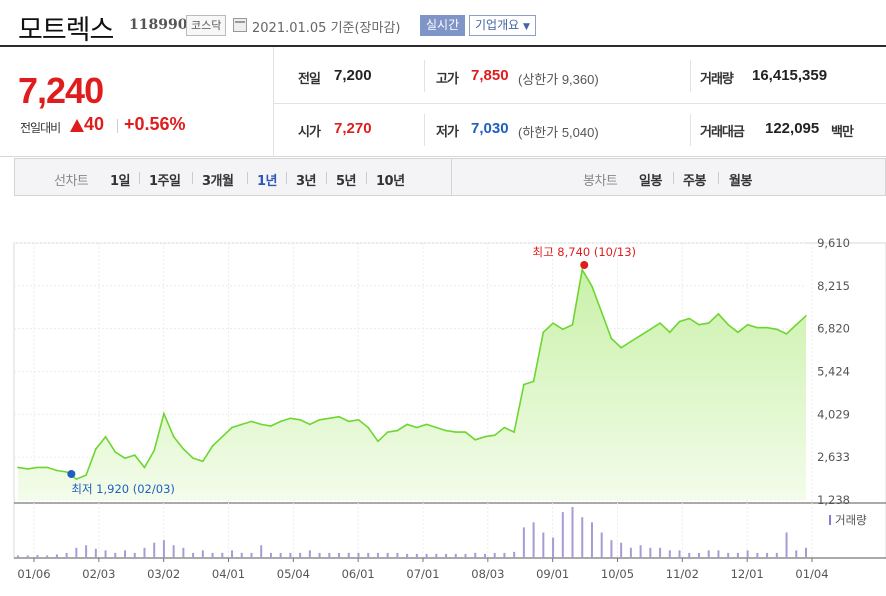  I want to click on tab-monthly-candle: 월봉, so click(740, 181).